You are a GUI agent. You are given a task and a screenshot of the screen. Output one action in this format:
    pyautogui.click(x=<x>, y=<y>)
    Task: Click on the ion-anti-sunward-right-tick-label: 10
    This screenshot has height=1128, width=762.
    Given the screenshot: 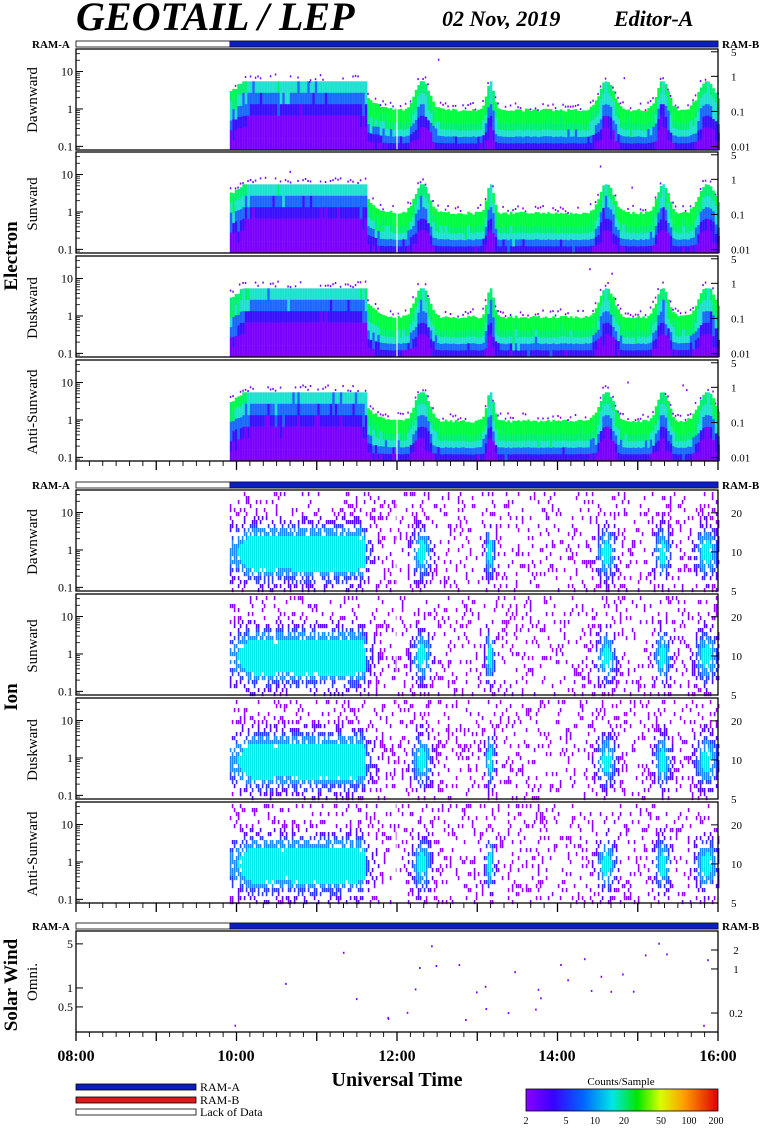 What is the action you would take?
    pyautogui.click(x=737, y=865)
    